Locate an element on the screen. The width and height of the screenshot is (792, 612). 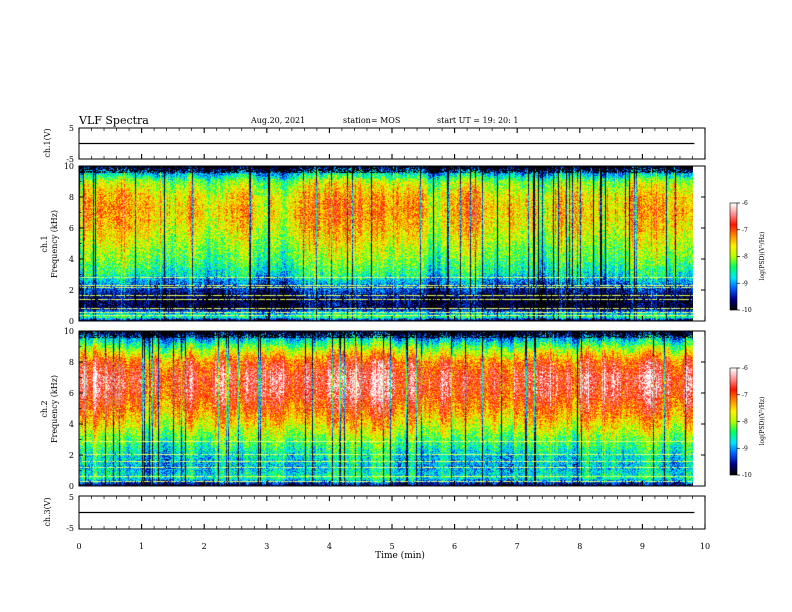
time-tick-label: 9 is located at coordinates (642, 546).